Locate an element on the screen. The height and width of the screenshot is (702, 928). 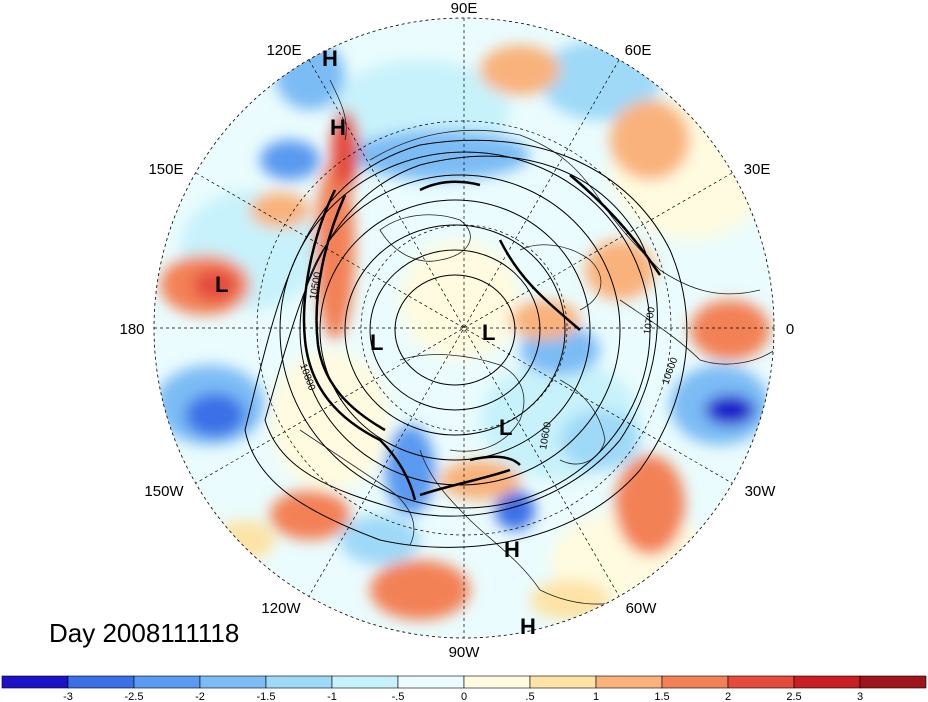
lon-label-150w: 150W is located at coordinates (164, 491).